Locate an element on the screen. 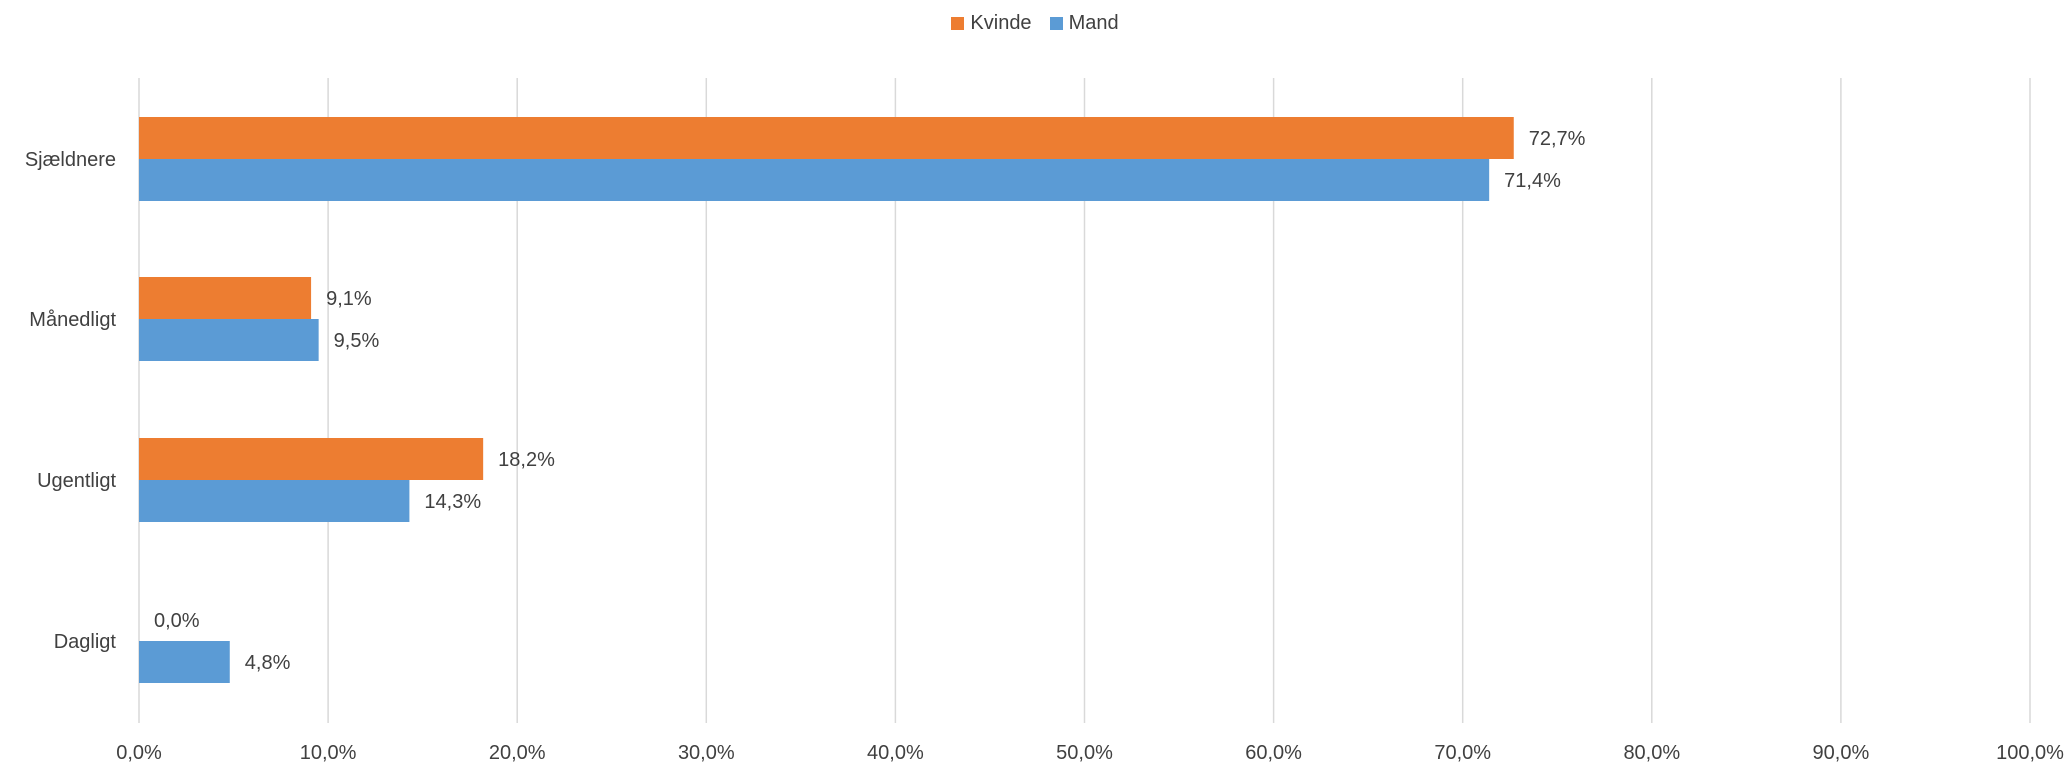 This screenshot has height=764, width=2070. data-label: 18,2% is located at coordinates (526, 460).